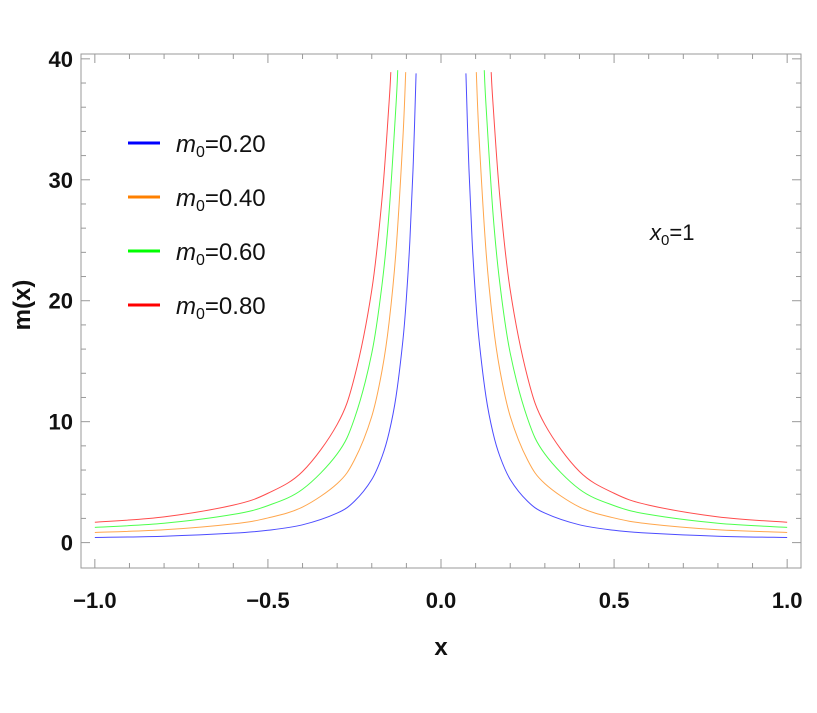 This screenshot has height=713, width=817. Describe the element at coordinates (267, 600) in the screenshot. I see `x-tick-label: −0.5` at that location.